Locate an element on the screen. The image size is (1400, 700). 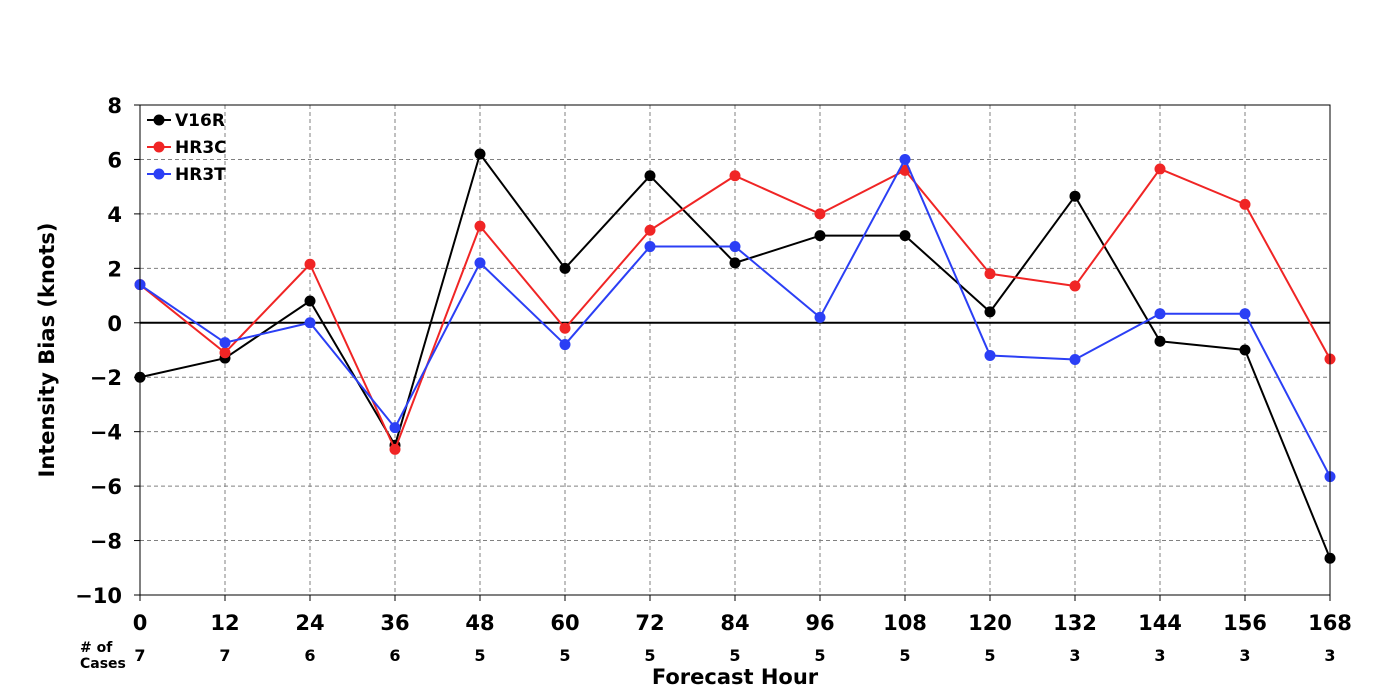
y-tick-label: −6 is located at coordinates (106, 487).